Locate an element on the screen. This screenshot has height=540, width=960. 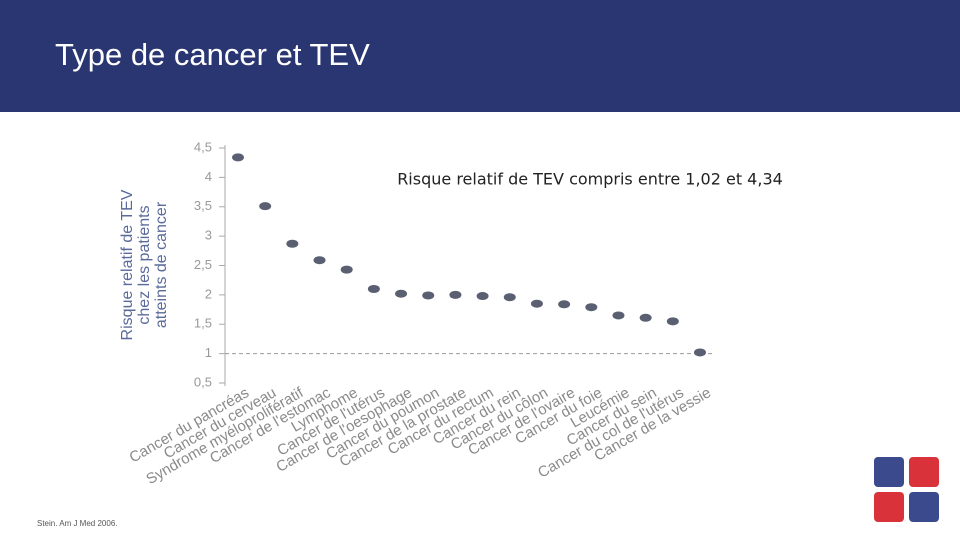
y-tick-label: 4,5 is located at coordinates (203, 146).